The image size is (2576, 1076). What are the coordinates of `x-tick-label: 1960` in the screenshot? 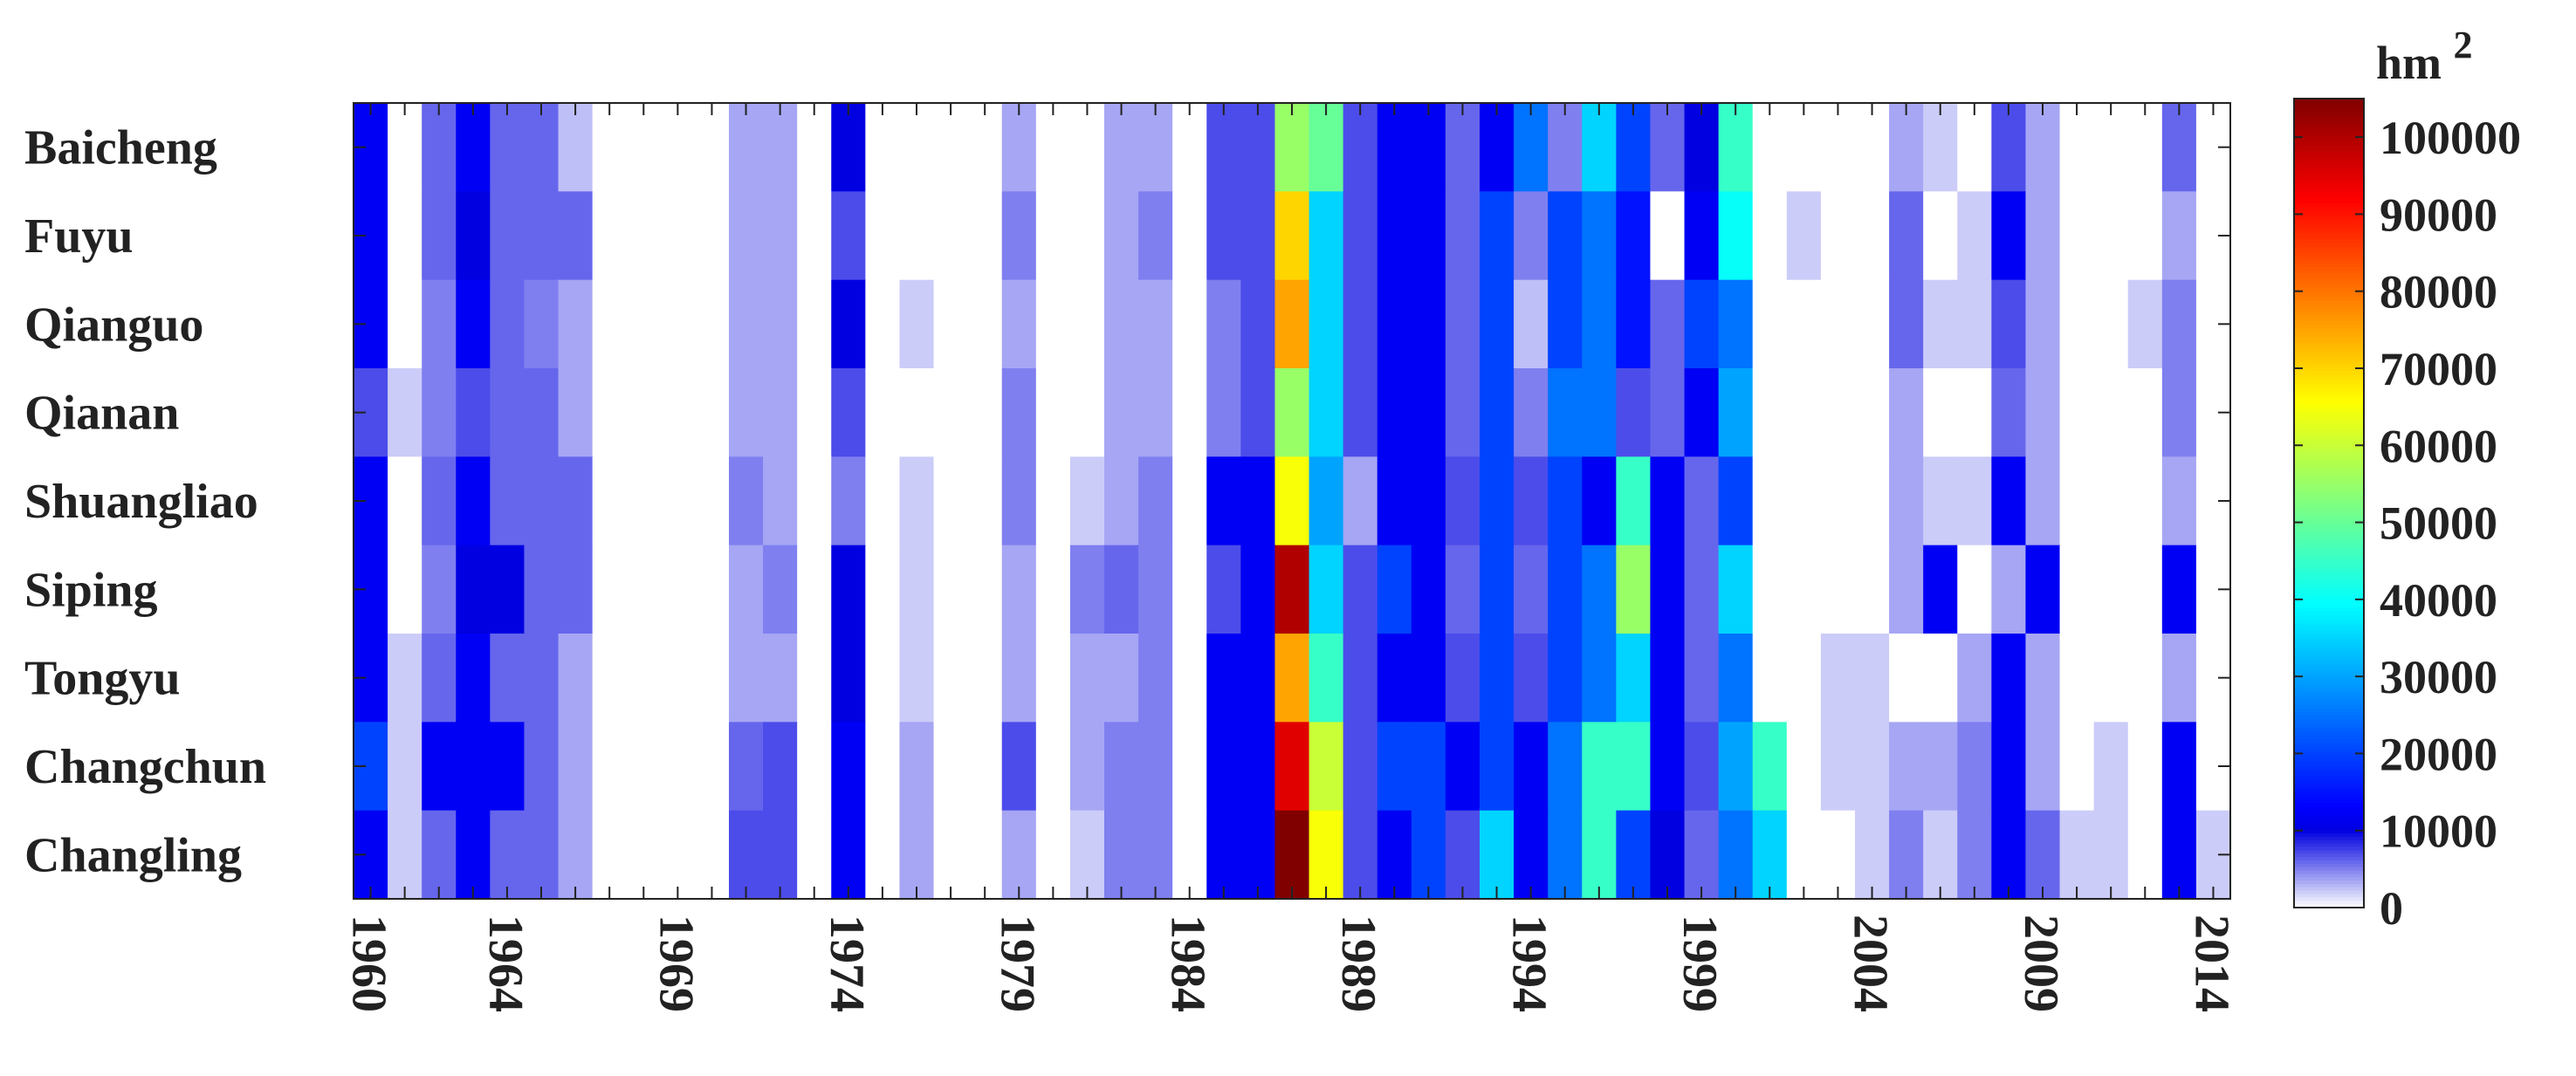 It's located at (369, 964).